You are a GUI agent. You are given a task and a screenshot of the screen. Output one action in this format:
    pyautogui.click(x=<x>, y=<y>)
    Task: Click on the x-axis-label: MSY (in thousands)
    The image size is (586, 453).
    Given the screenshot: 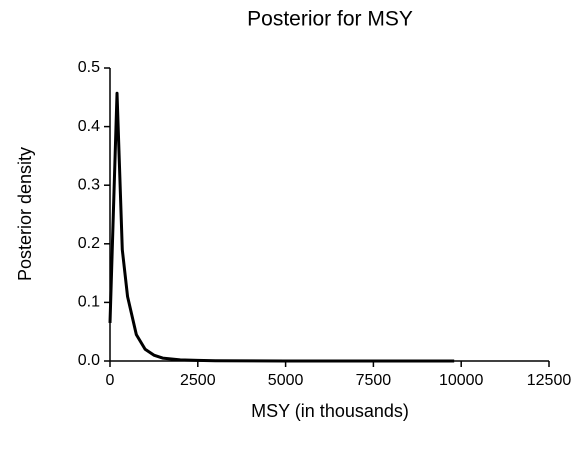 What is the action you would take?
    pyautogui.click(x=330, y=411)
    